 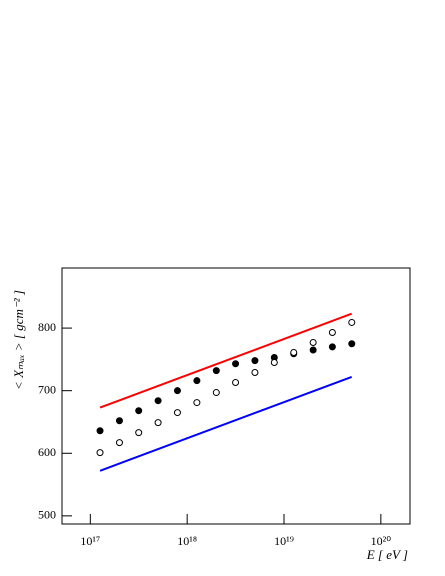 What do you see at coordinates (187, 541) in the screenshot?
I see `x-tick-label: 10¹⁸` at bounding box center [187, 541].